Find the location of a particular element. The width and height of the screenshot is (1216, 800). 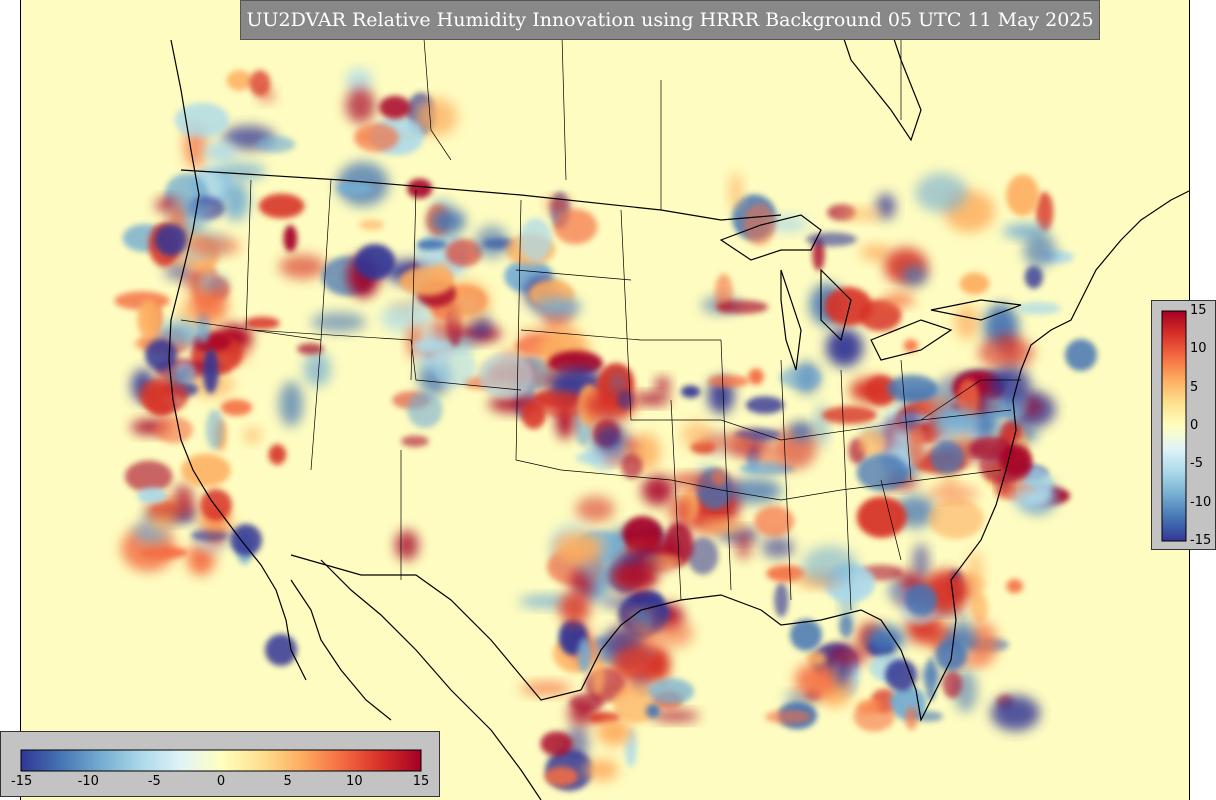

gulf-coast-line is located at coordinates (793, 595).